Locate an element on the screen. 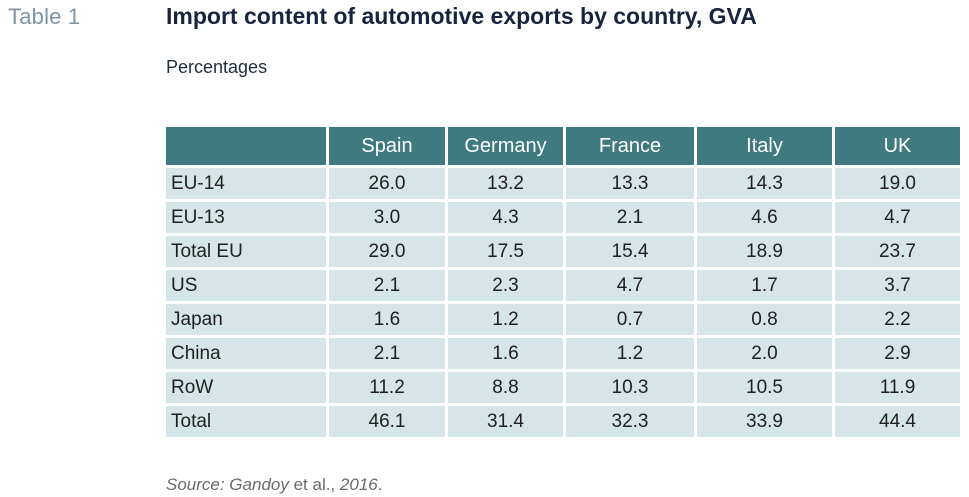 The width and height of the screenshot is (969, 497). table-cell: 10.5 is located at coordinates (764, 387).